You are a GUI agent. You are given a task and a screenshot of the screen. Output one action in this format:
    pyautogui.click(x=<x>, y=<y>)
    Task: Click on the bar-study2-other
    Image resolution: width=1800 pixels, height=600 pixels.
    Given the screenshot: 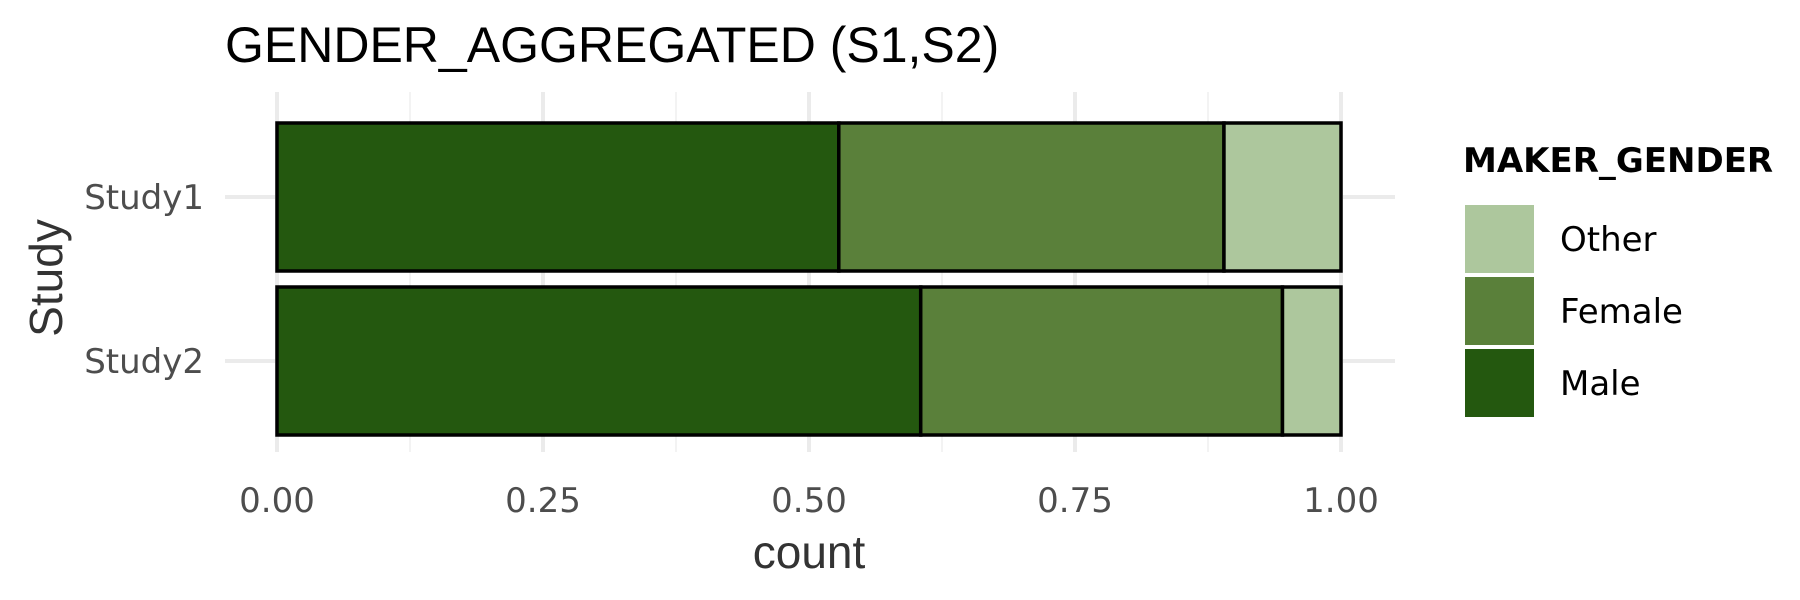 What is the action you would take?
    pyautogui.click(x=1311, y=361)
    